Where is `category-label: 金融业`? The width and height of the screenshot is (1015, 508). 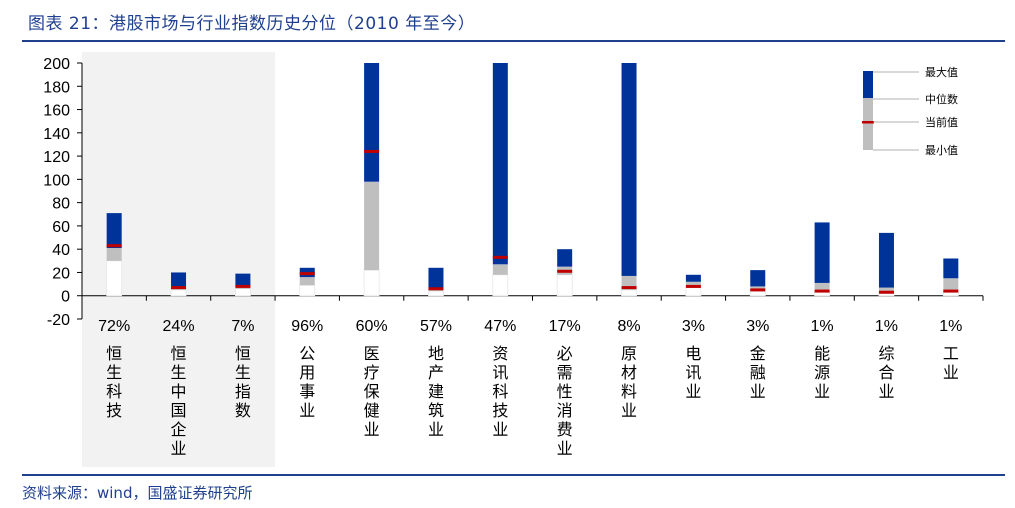
category-label: 金融业 is located at coordinates (758, 372).